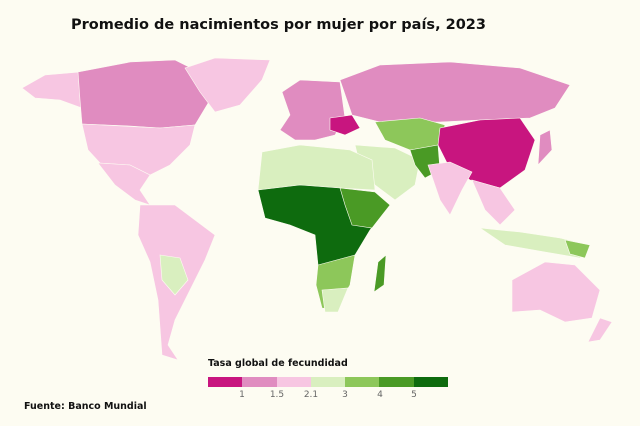  I want to click on region-ukraine, so click(345, 125).